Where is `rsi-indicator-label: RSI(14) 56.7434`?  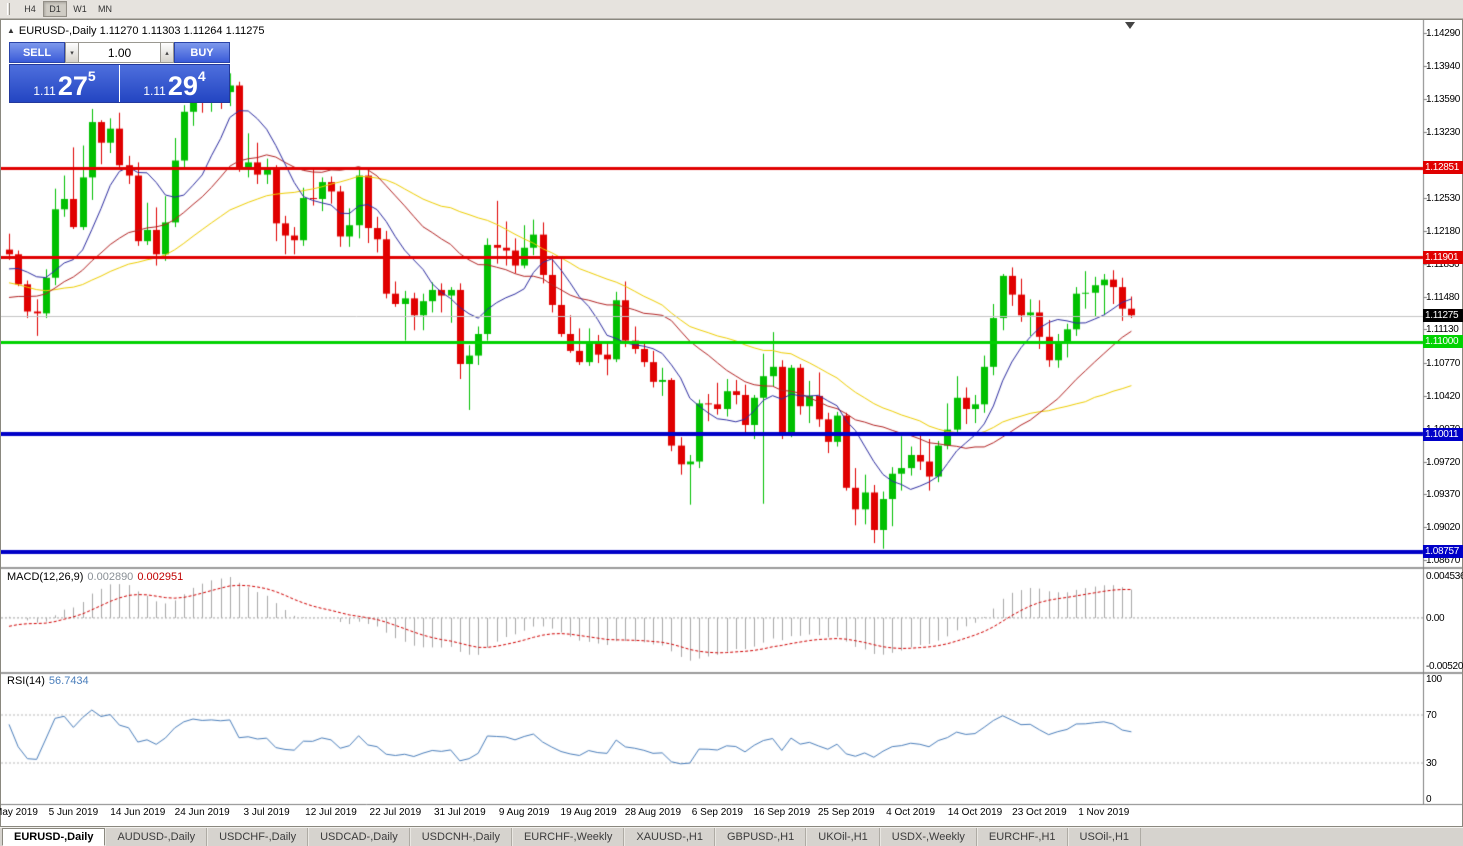 rsi-indicator-label: RSI(14) 56.7434 is located at coordinates (48, 681).